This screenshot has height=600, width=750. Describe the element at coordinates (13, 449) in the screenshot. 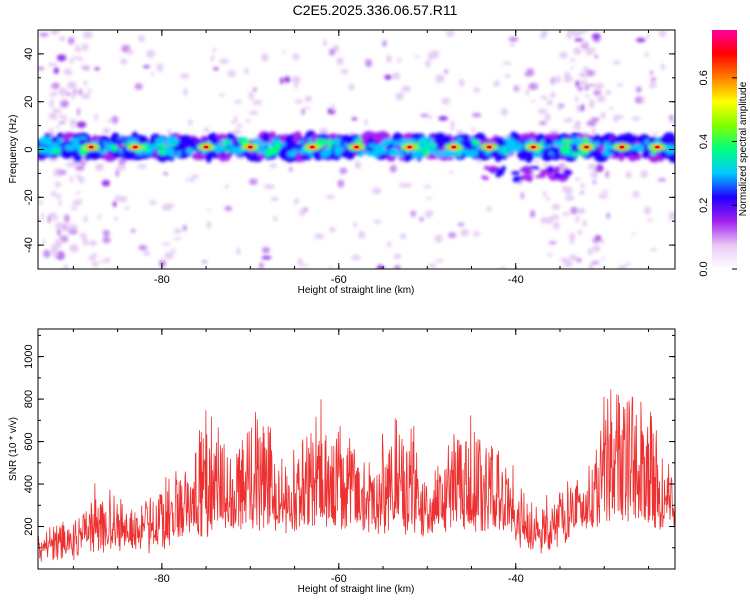

I see `snr-y-axis-label: SNR (10 * v/v)` at that location.